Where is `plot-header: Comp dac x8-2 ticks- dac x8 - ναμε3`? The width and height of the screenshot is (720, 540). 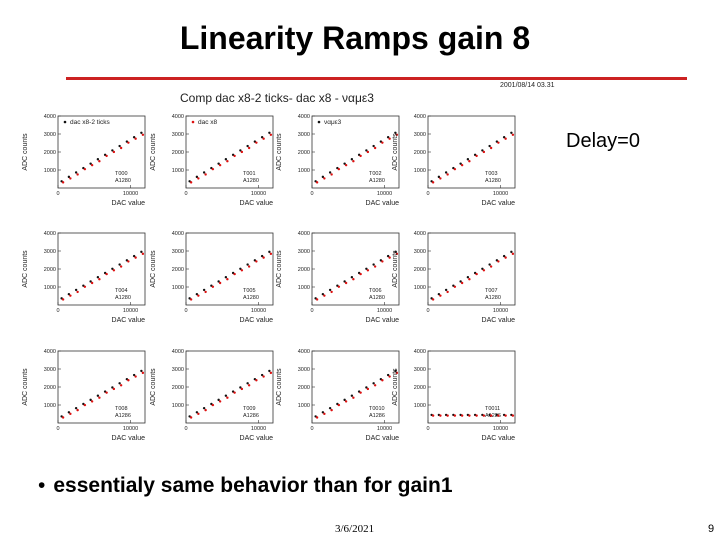
plot-header: Comp dac x8-2 ticks- dac x8 - ναμε3 is located at coordinates (277, 98).